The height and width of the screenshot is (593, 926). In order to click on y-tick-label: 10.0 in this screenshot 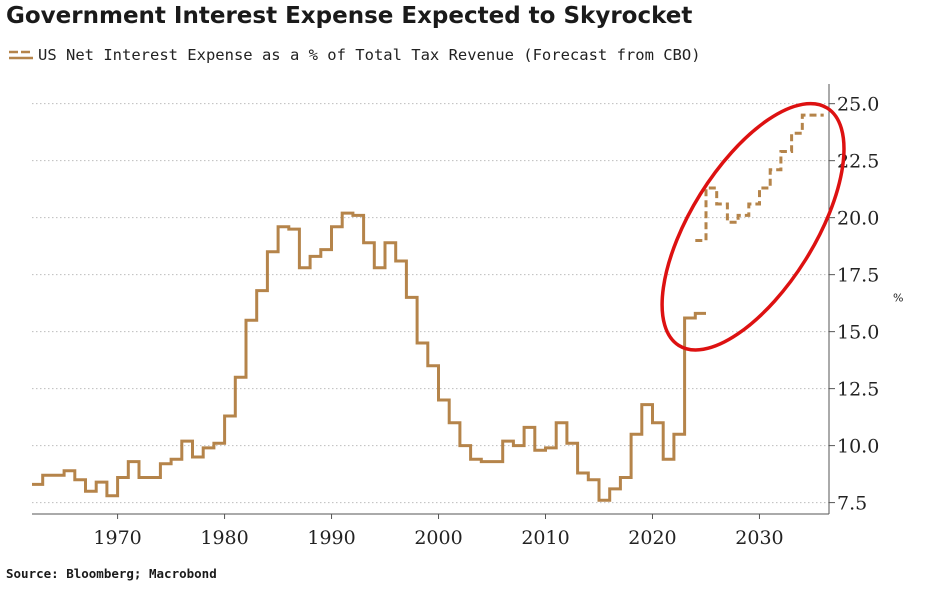, I will do `click(858, 447)`.